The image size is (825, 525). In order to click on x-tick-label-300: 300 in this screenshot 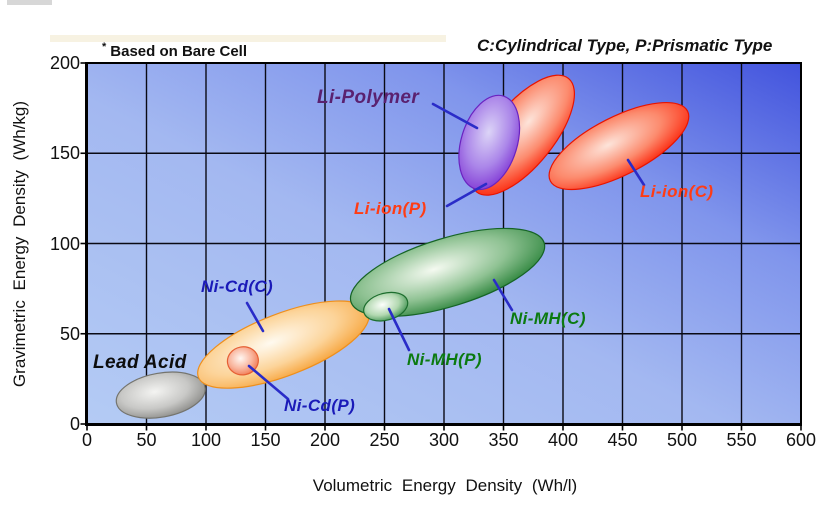, I will do `click(444, 440)`.